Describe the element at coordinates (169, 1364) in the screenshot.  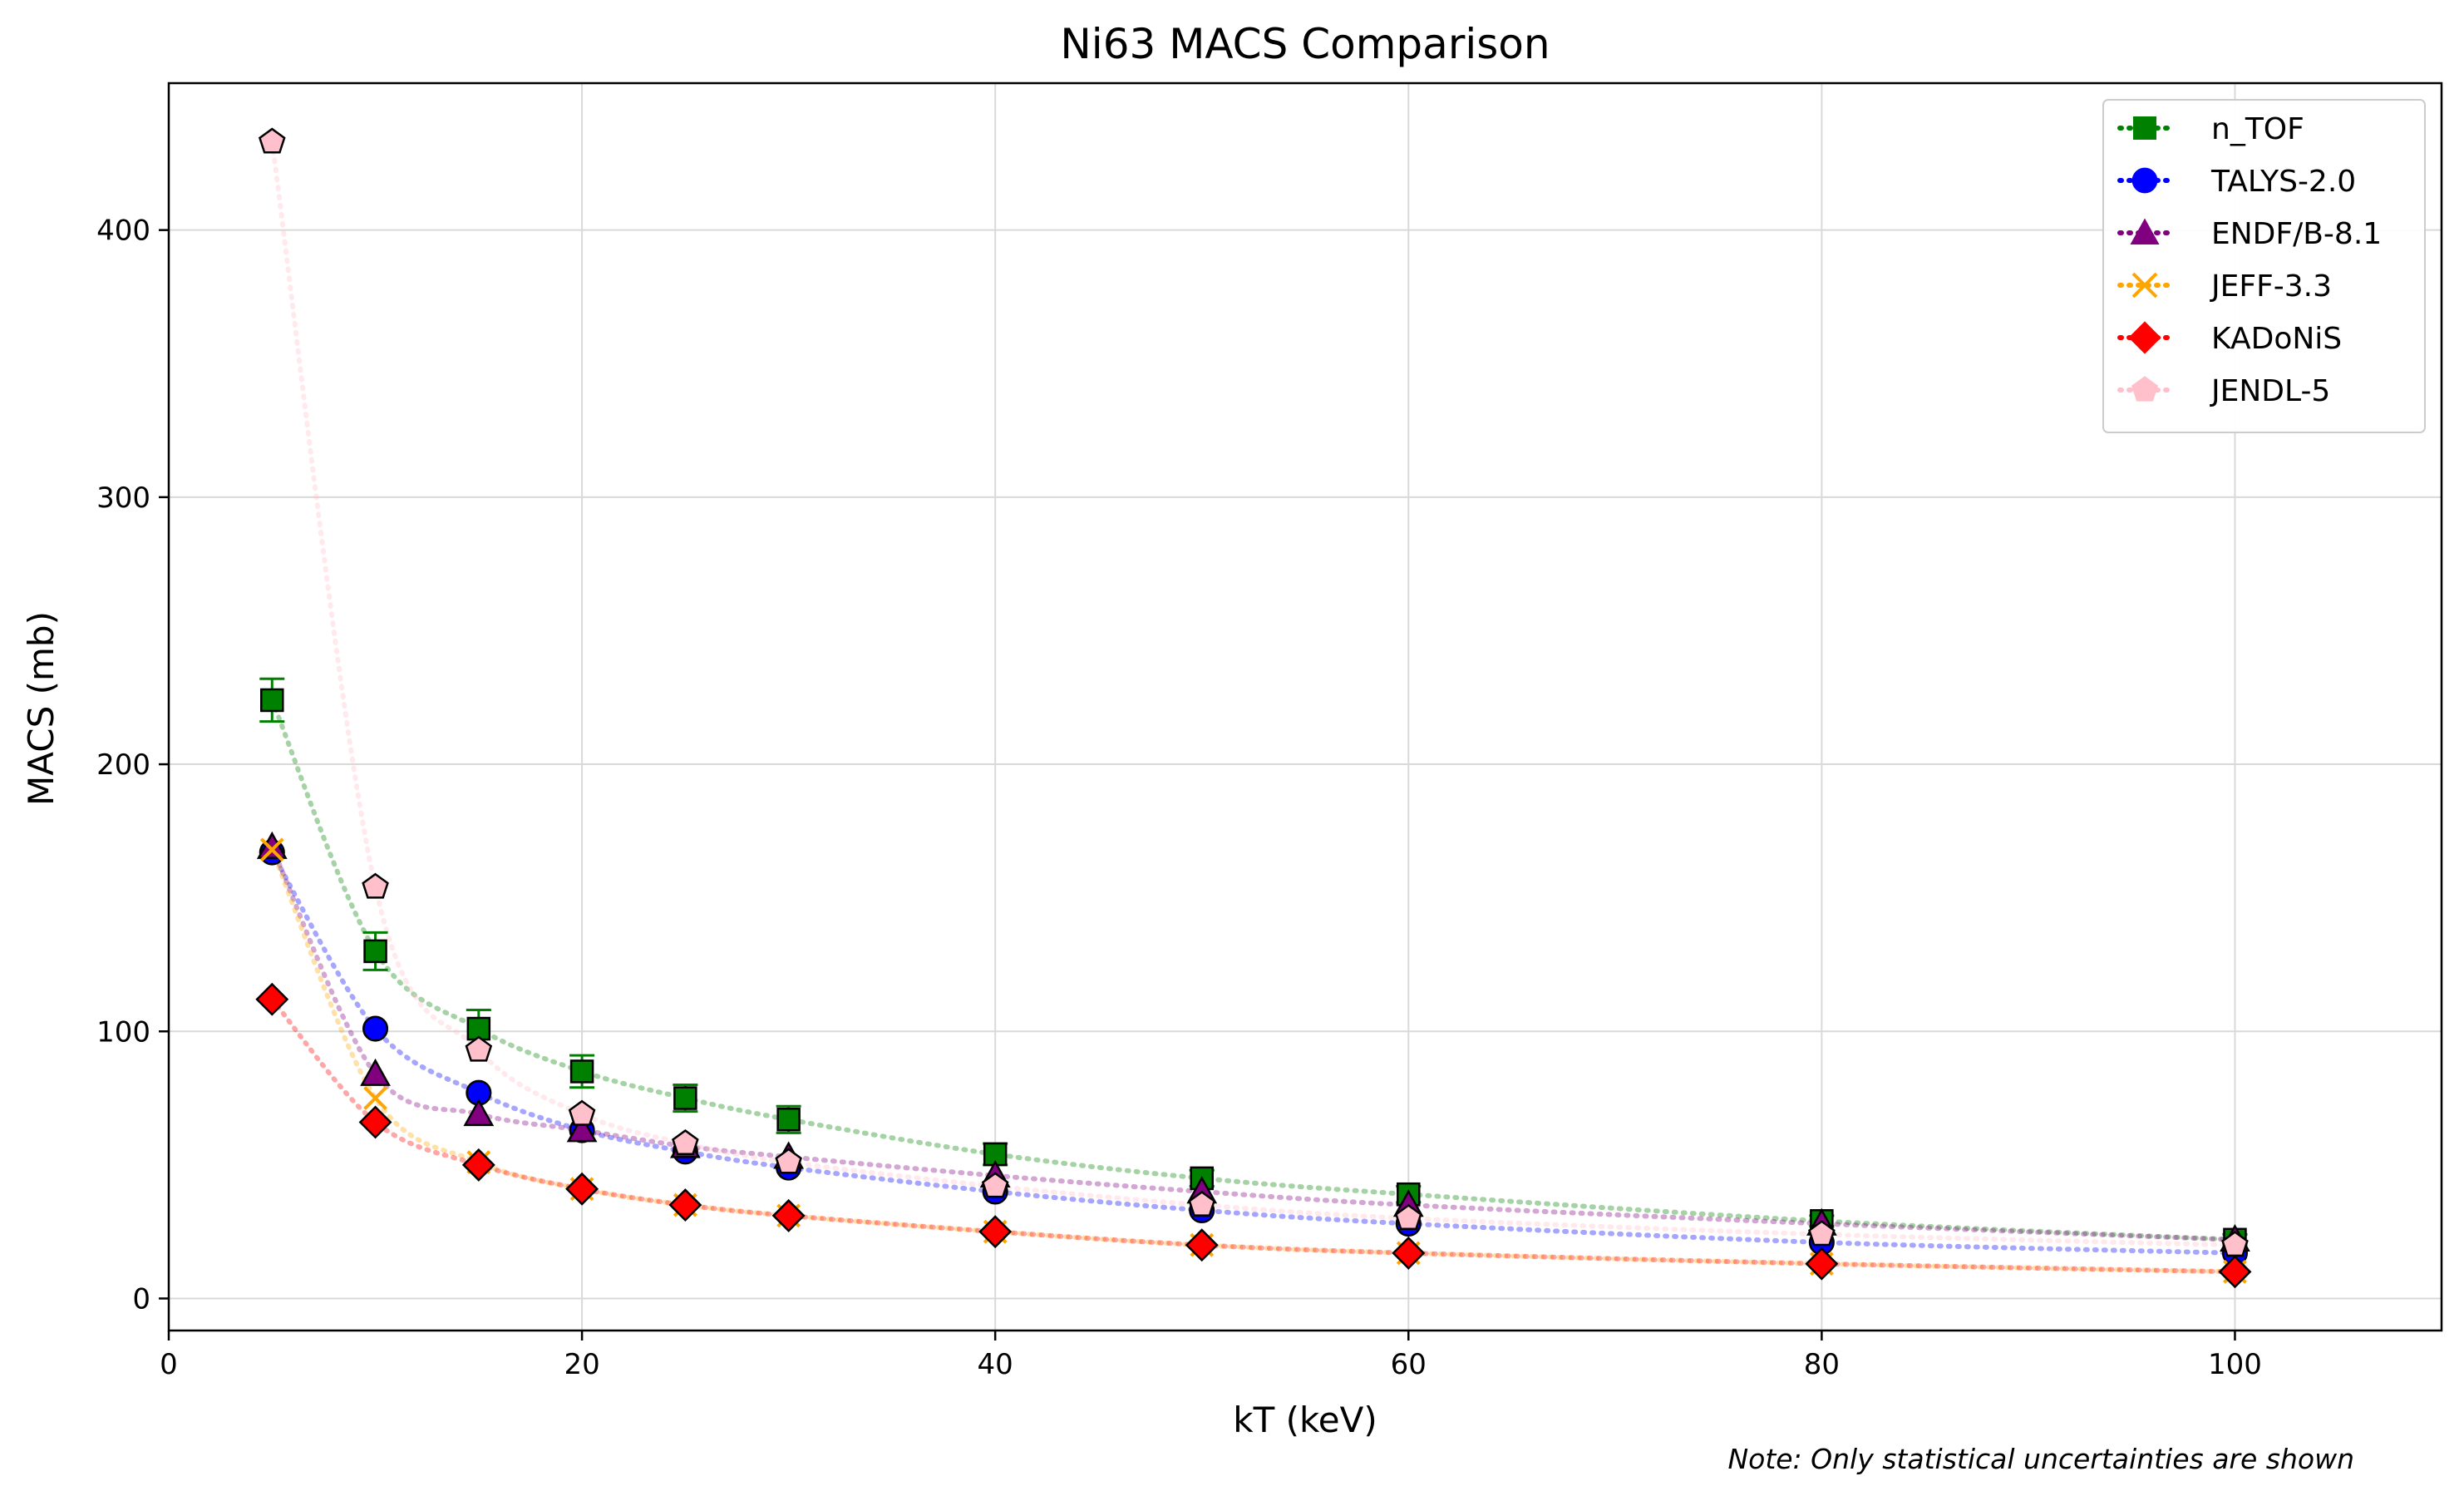
I see `x-tick-label: 0` at that location.